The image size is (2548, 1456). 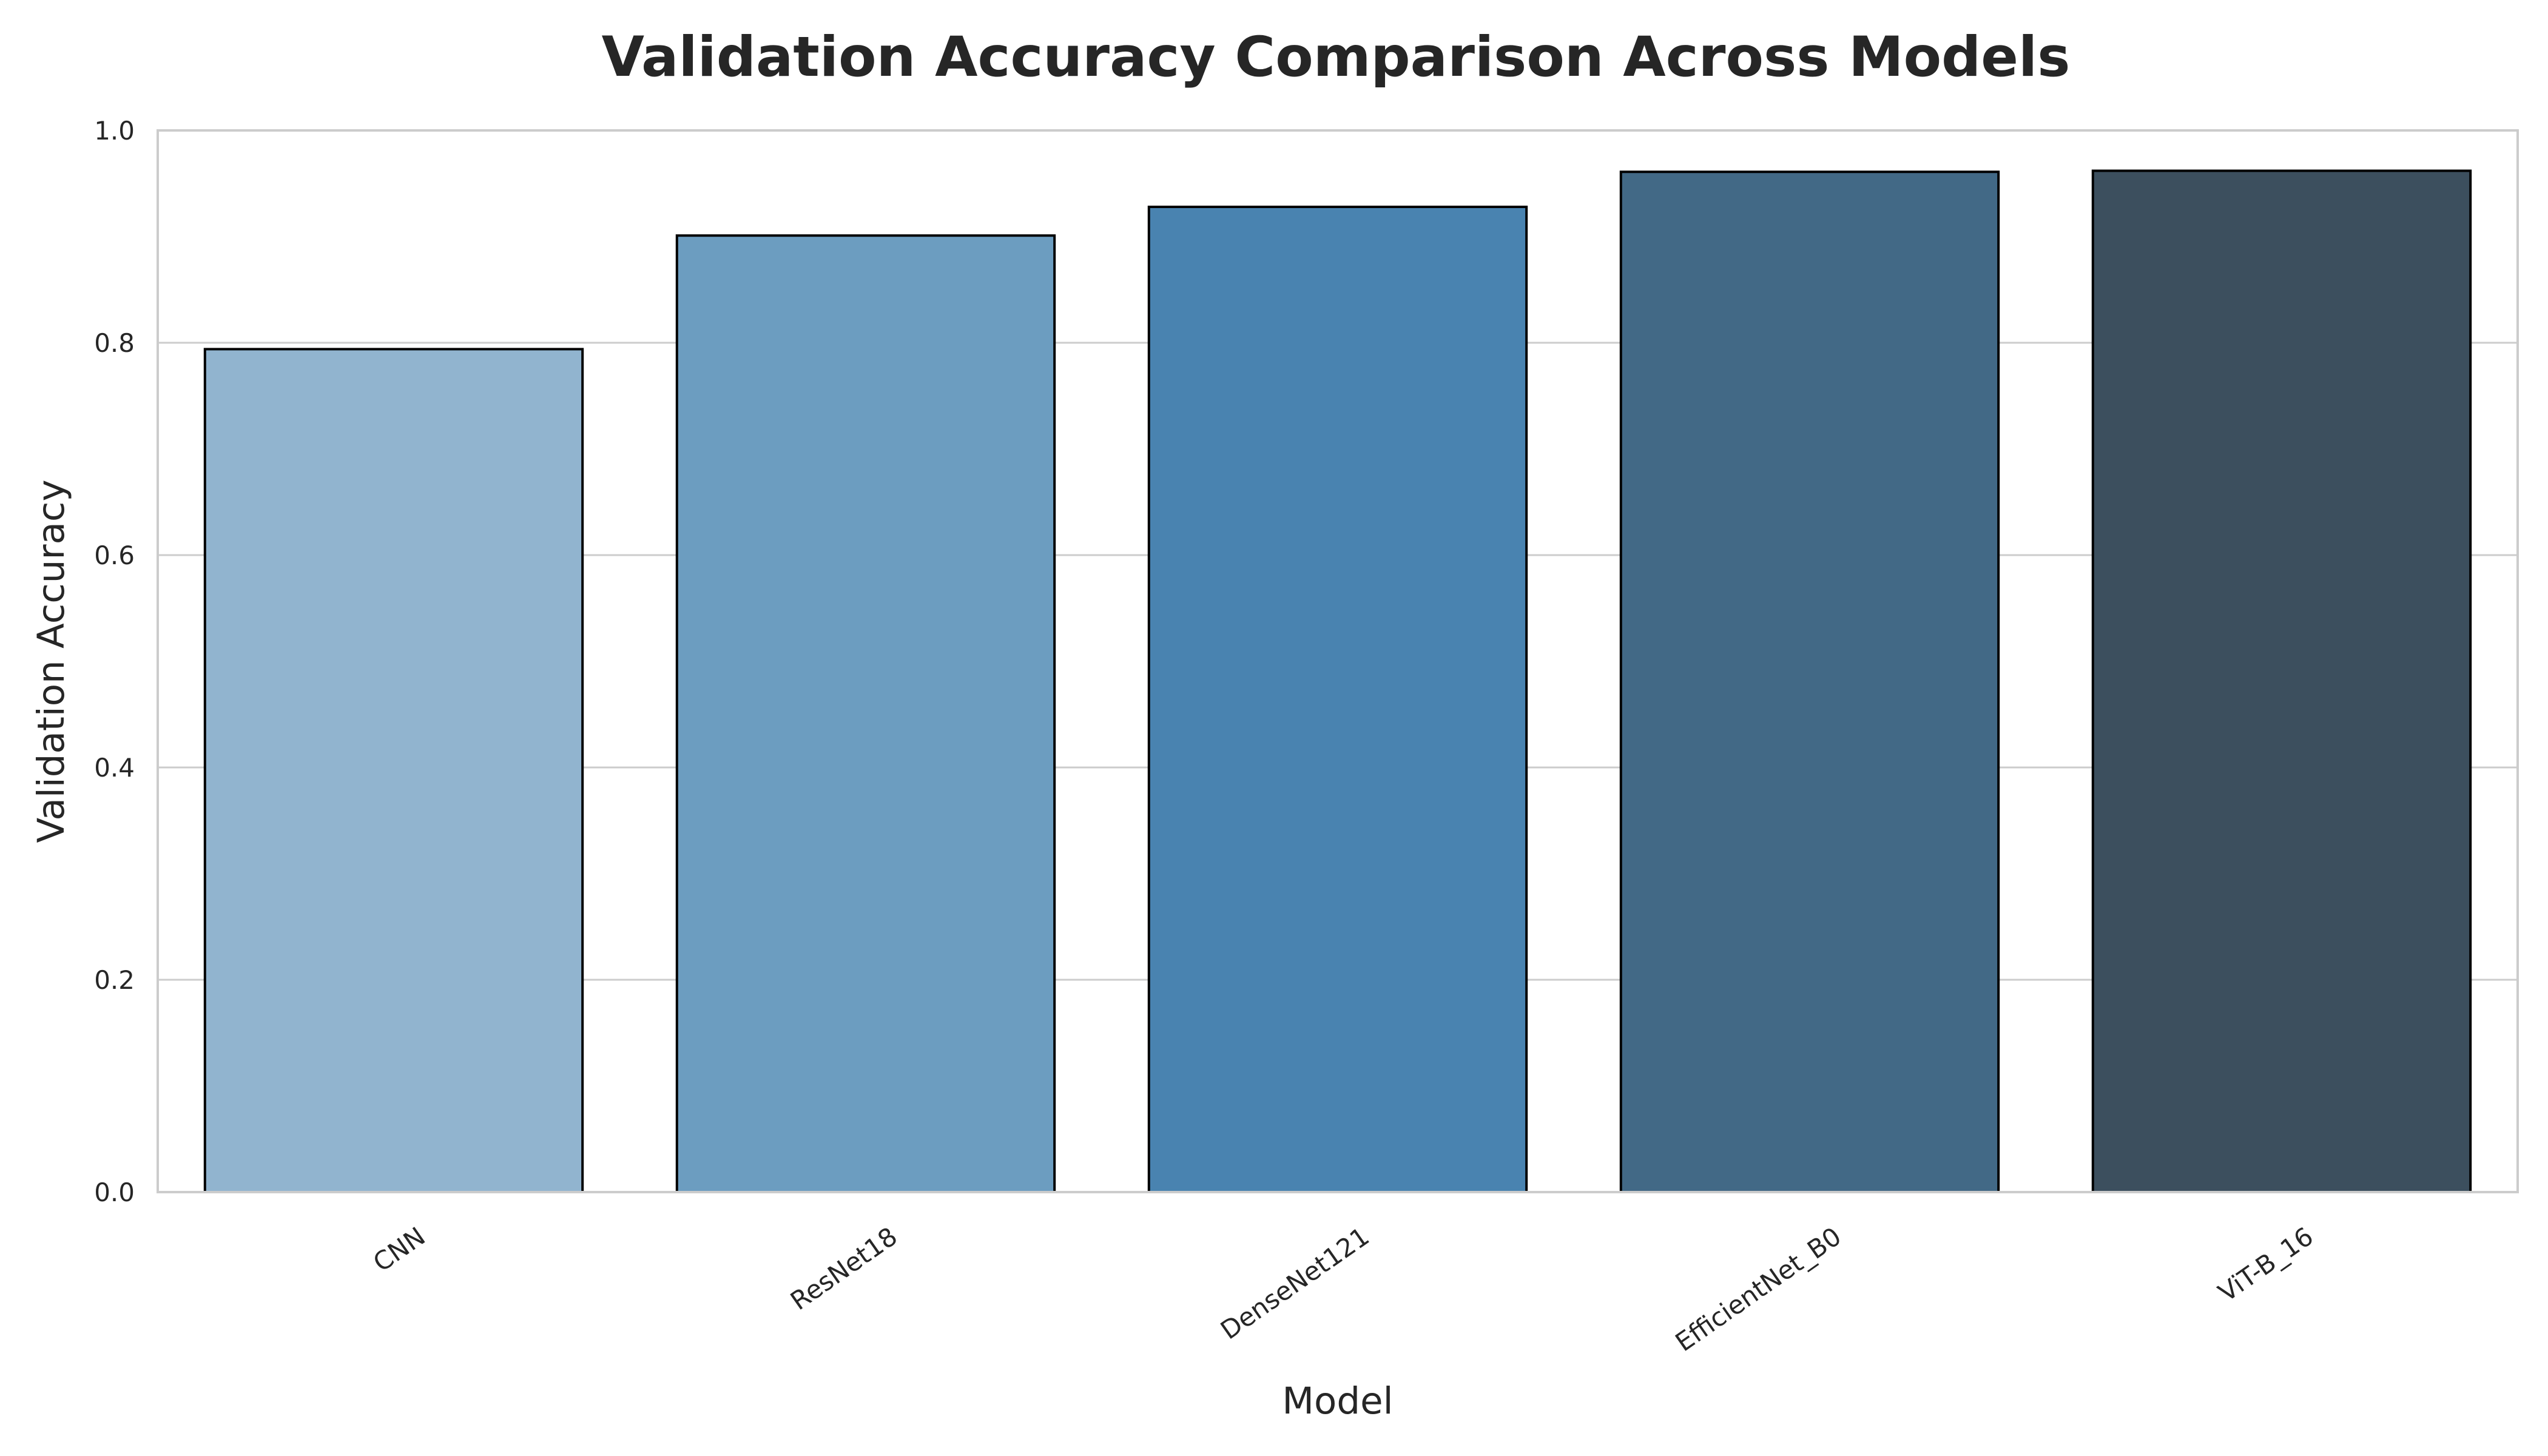 I want to click on y-axis-label: Validation Accuracy, so click(x=51, y=661).